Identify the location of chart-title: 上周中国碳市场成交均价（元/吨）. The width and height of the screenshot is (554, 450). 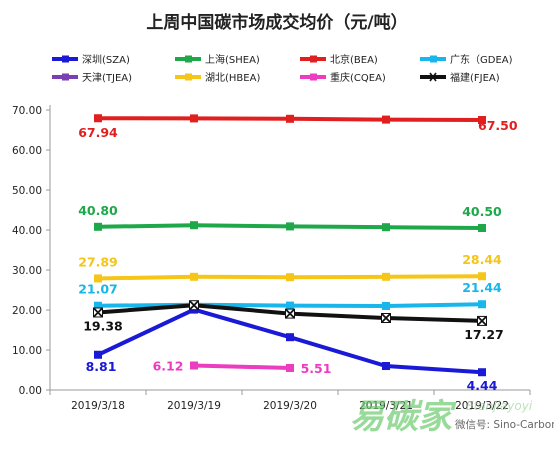
(276, 22).